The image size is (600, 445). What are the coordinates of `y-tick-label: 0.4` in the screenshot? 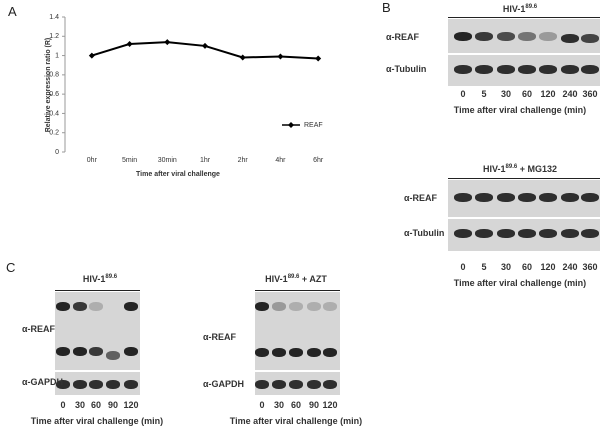 It's located at (54, 113).